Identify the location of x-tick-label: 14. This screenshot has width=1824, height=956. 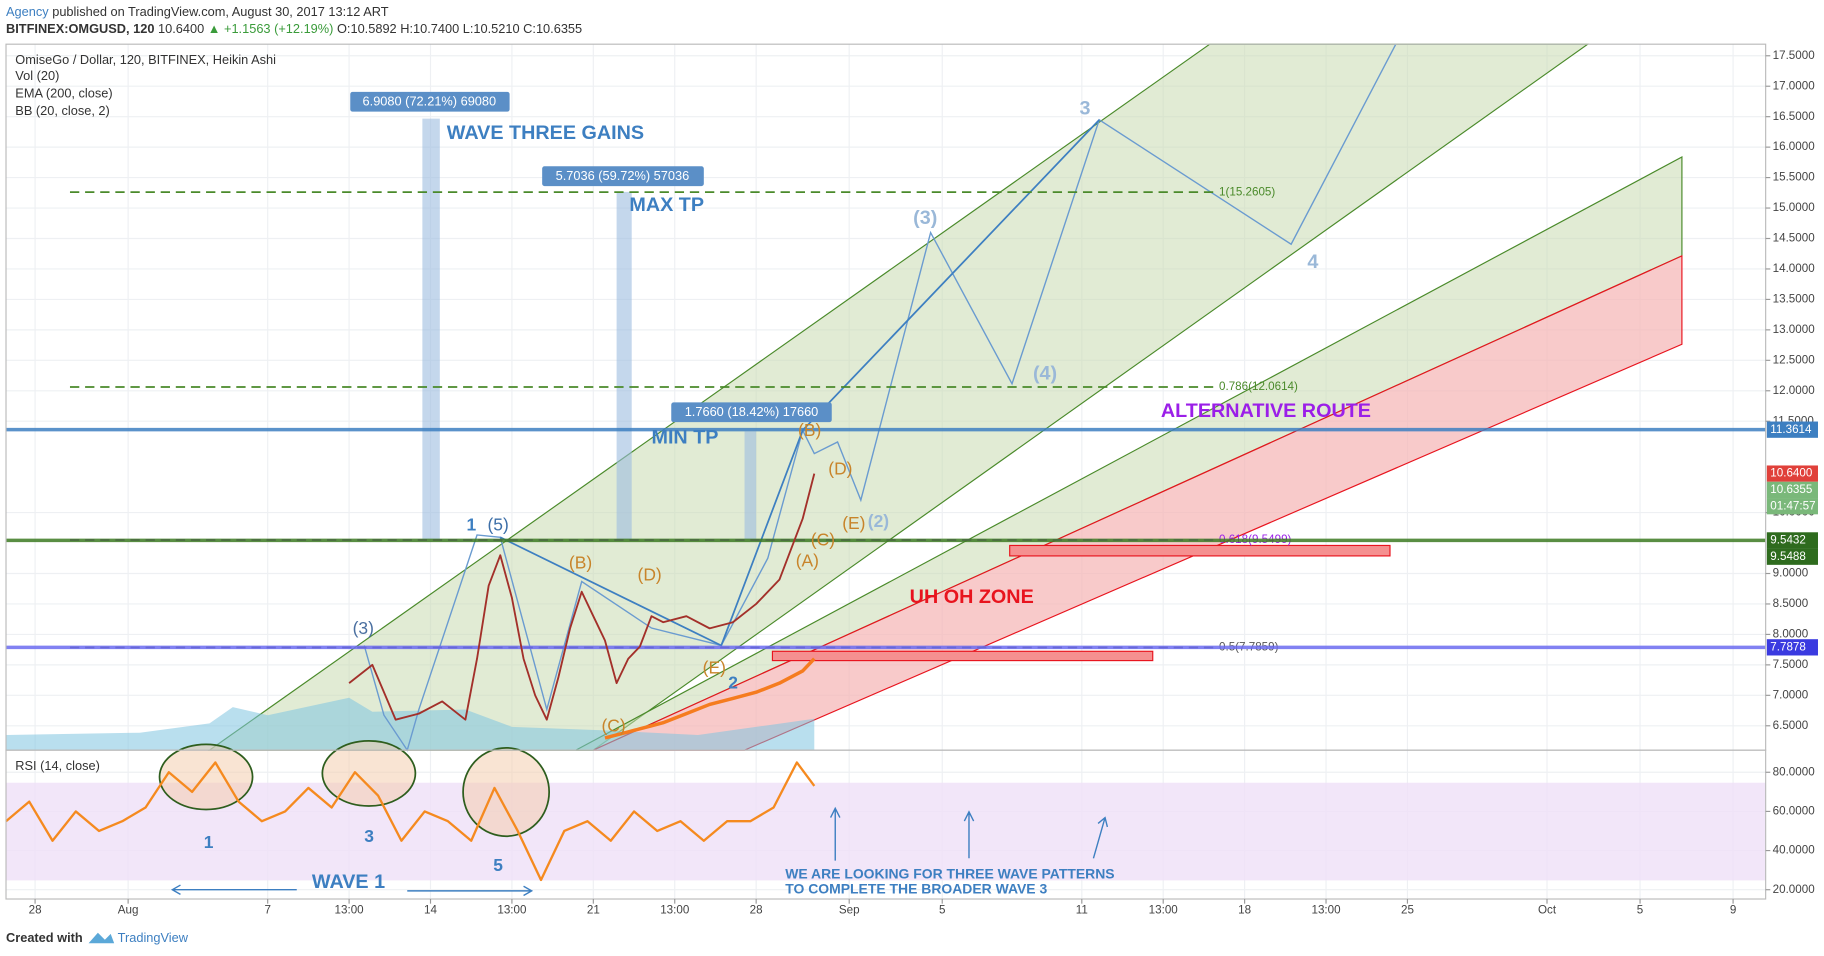
(430, 910).